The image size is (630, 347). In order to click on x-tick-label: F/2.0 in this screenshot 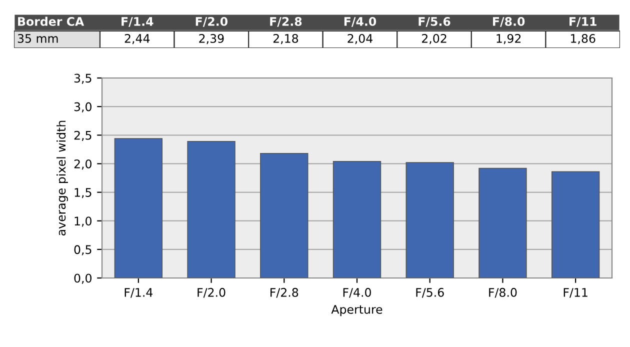, I will do `click(212, 293)`.